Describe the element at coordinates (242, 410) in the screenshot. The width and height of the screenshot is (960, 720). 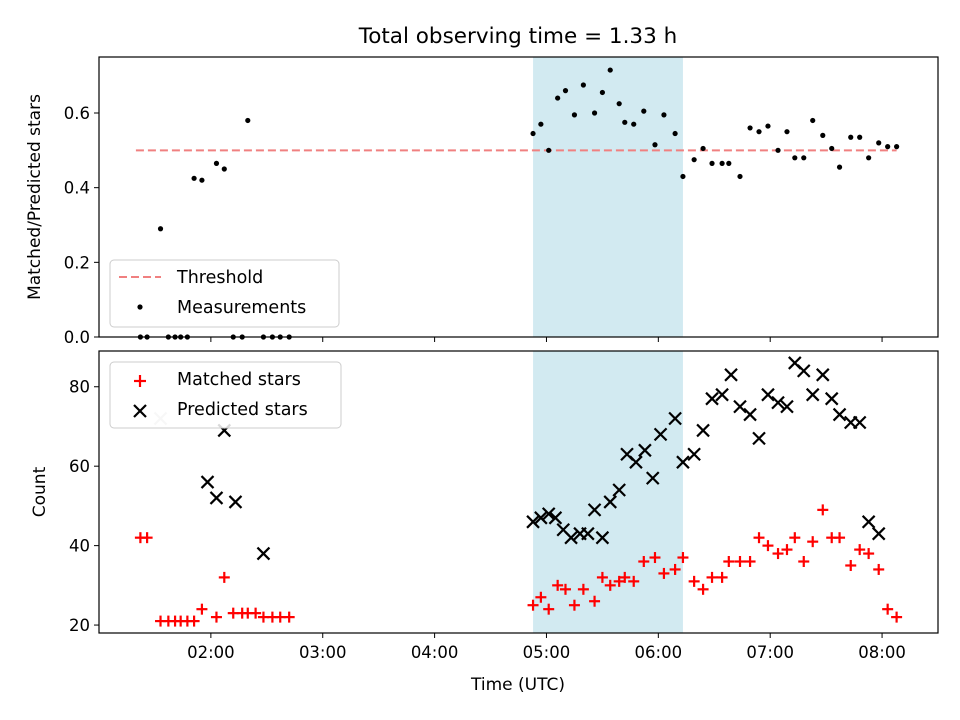
I see `legend-predicted-label: Predicted stars` at that location.